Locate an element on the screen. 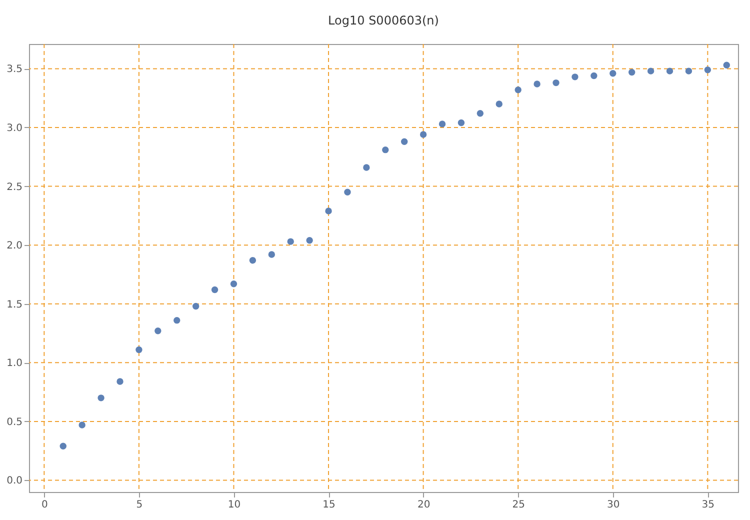  x-tick-label: 0 is located at coordinates (44, 505).